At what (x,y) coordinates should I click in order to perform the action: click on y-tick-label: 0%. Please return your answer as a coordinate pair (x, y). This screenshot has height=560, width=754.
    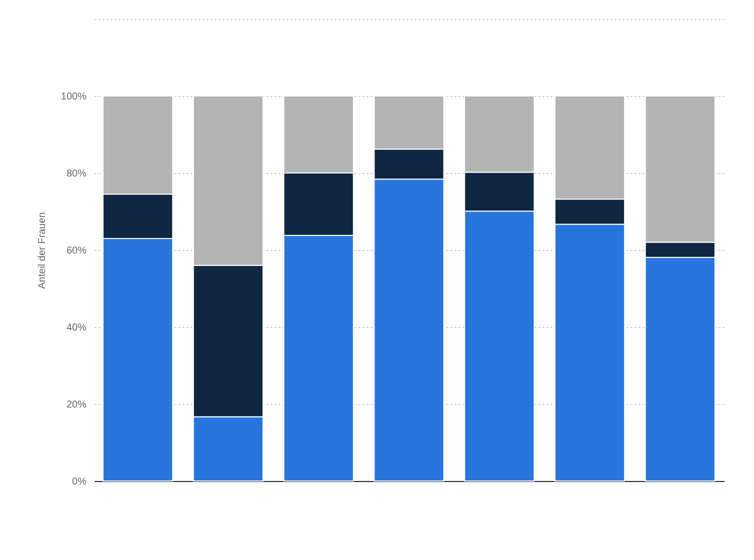
    Looking at the image, I should click on (79, 482).